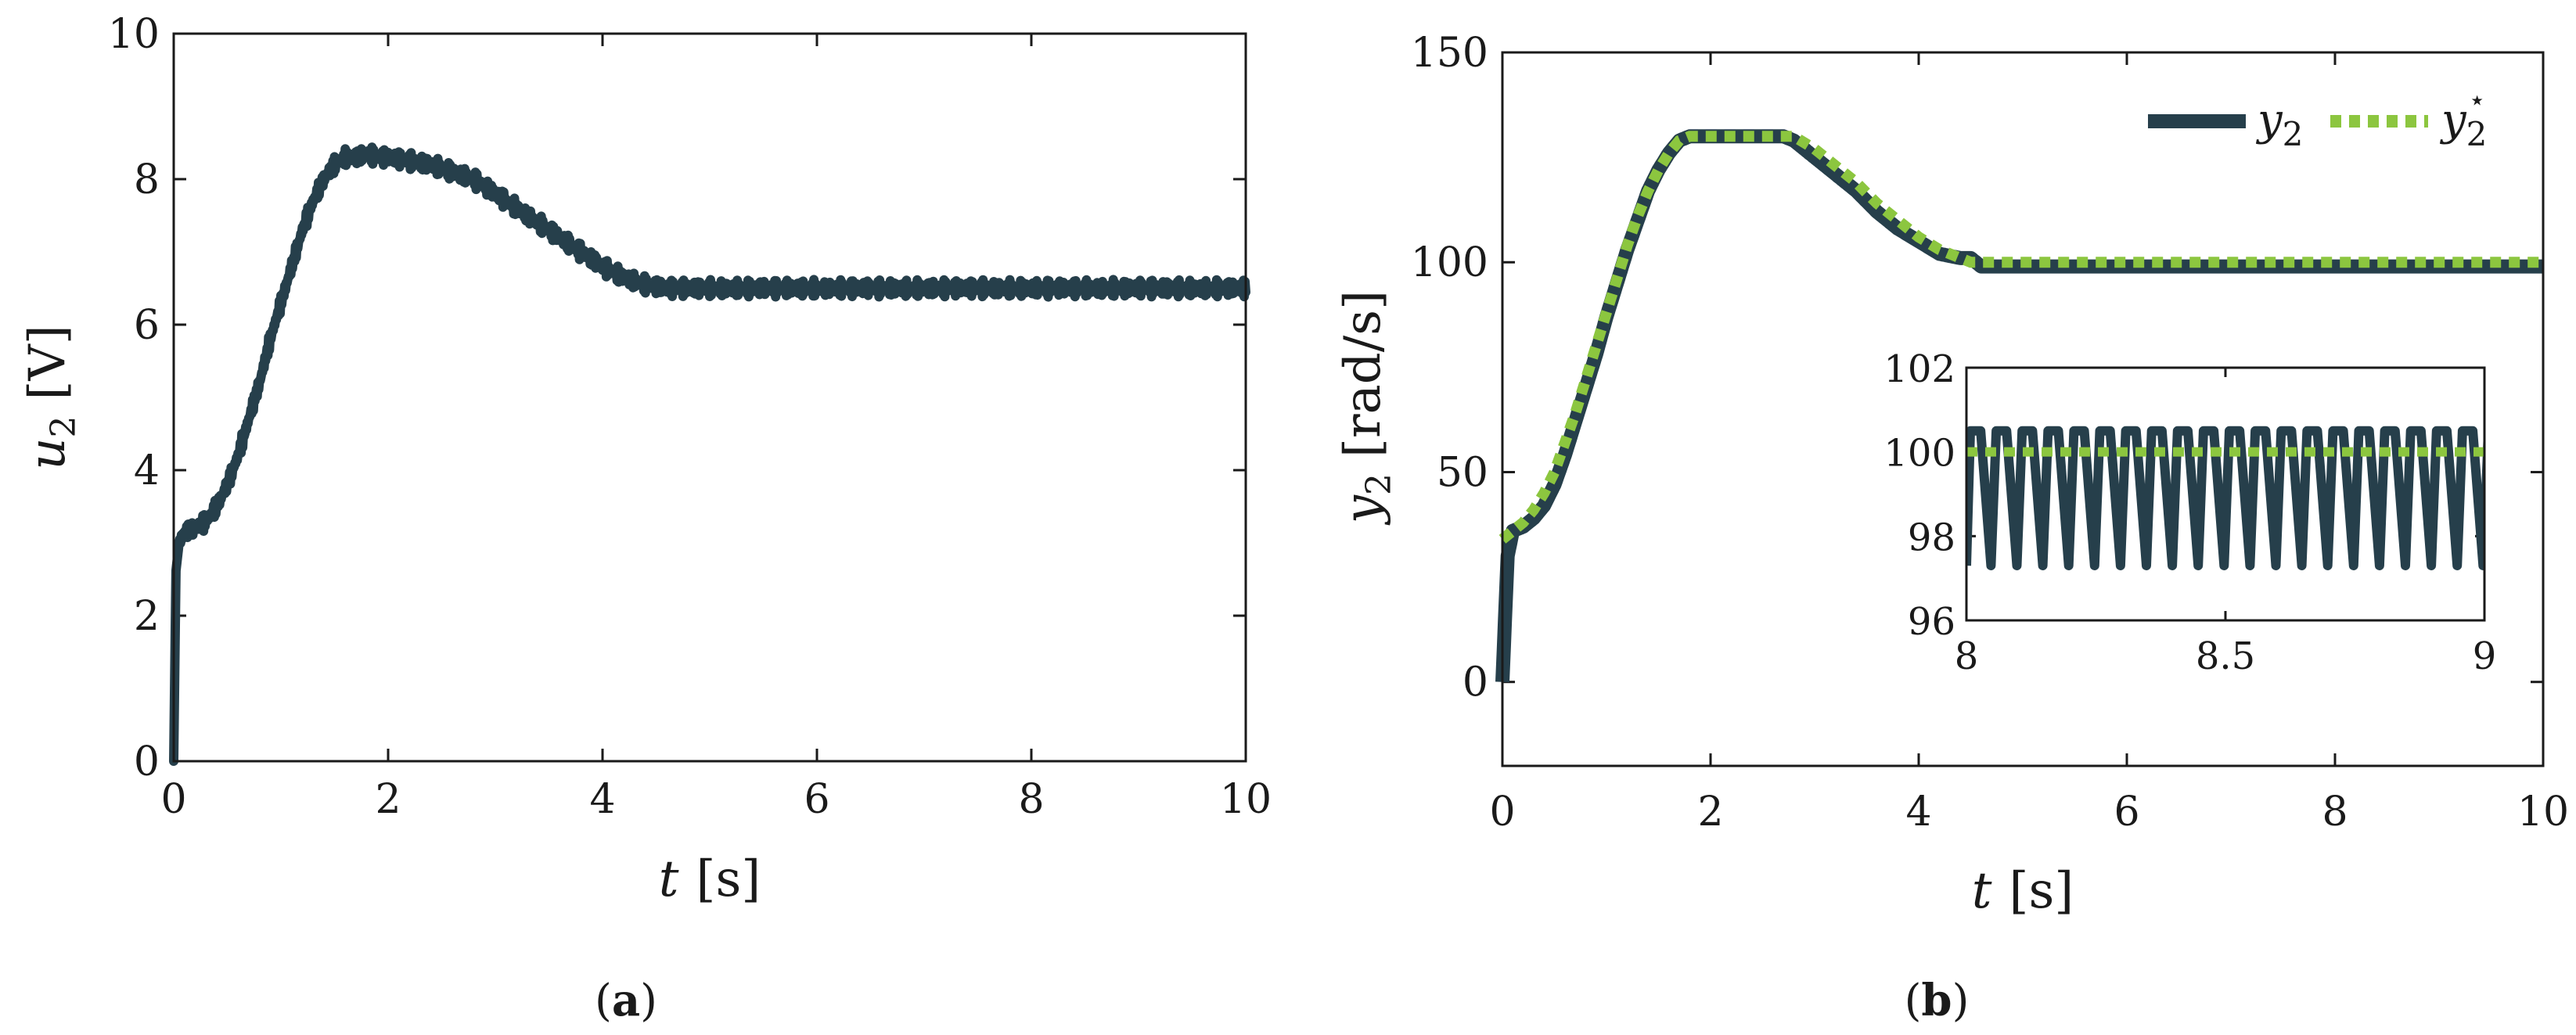 The image size is (2576, 1035). What do you see at coordinates (134, 34) in the screenshot?
I see `a-ytick-label: 10` at bounding box center [134, 34].